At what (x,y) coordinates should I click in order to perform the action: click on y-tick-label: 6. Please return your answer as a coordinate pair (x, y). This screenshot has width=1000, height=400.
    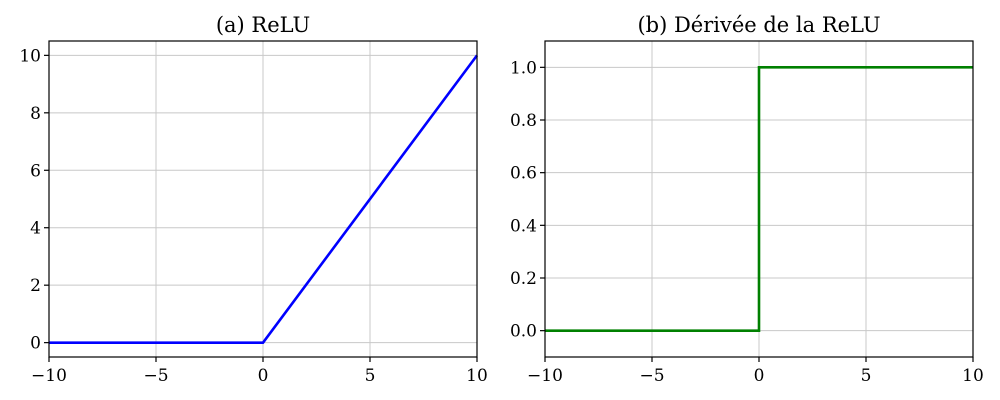
    Looking at the image, I should click on (35, 171).